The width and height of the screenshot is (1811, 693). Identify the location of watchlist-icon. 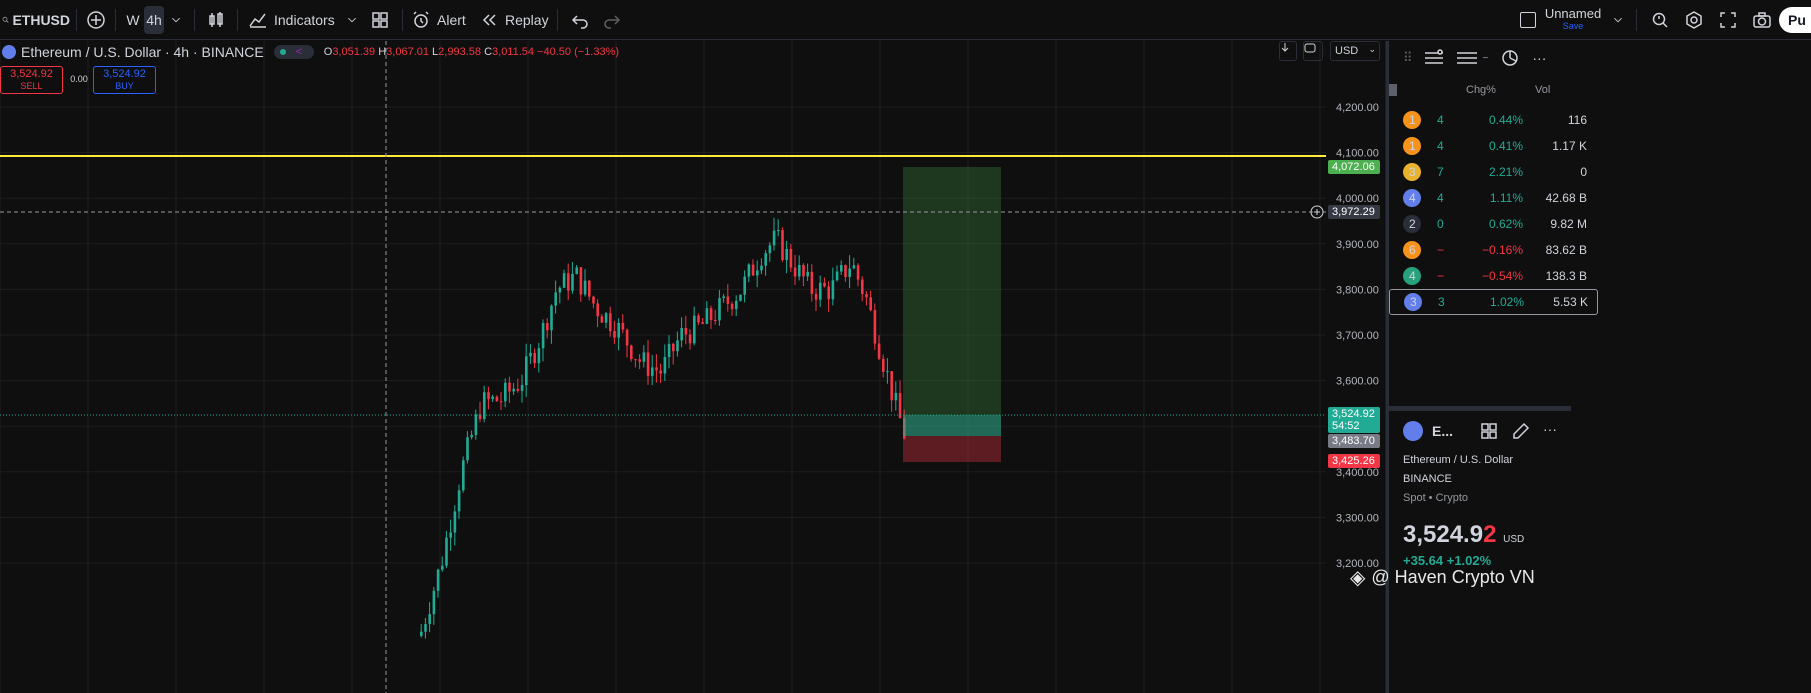
(1435, 58).